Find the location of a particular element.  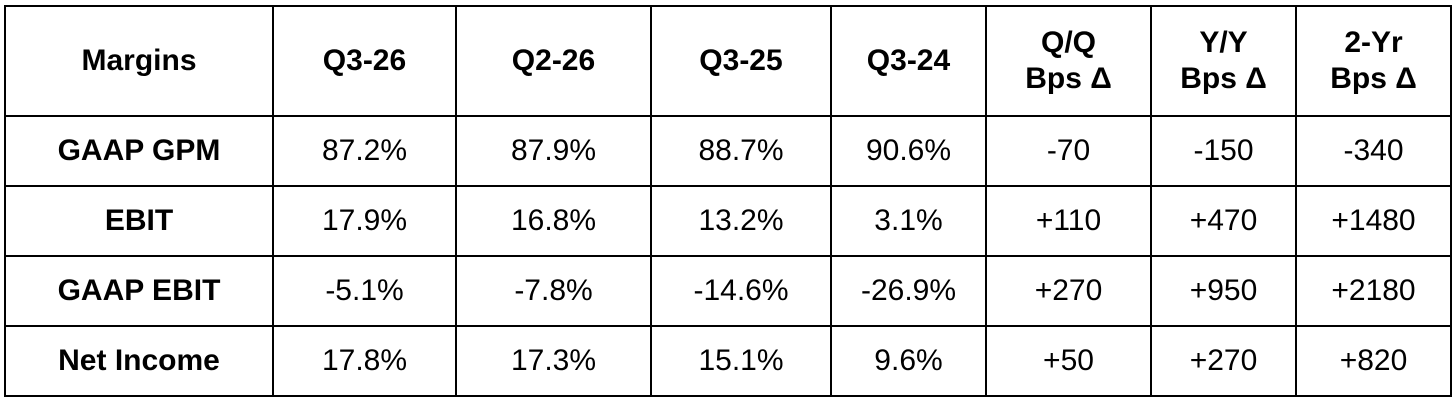

table-cell: +110 is located at coordinates (1068, 221).